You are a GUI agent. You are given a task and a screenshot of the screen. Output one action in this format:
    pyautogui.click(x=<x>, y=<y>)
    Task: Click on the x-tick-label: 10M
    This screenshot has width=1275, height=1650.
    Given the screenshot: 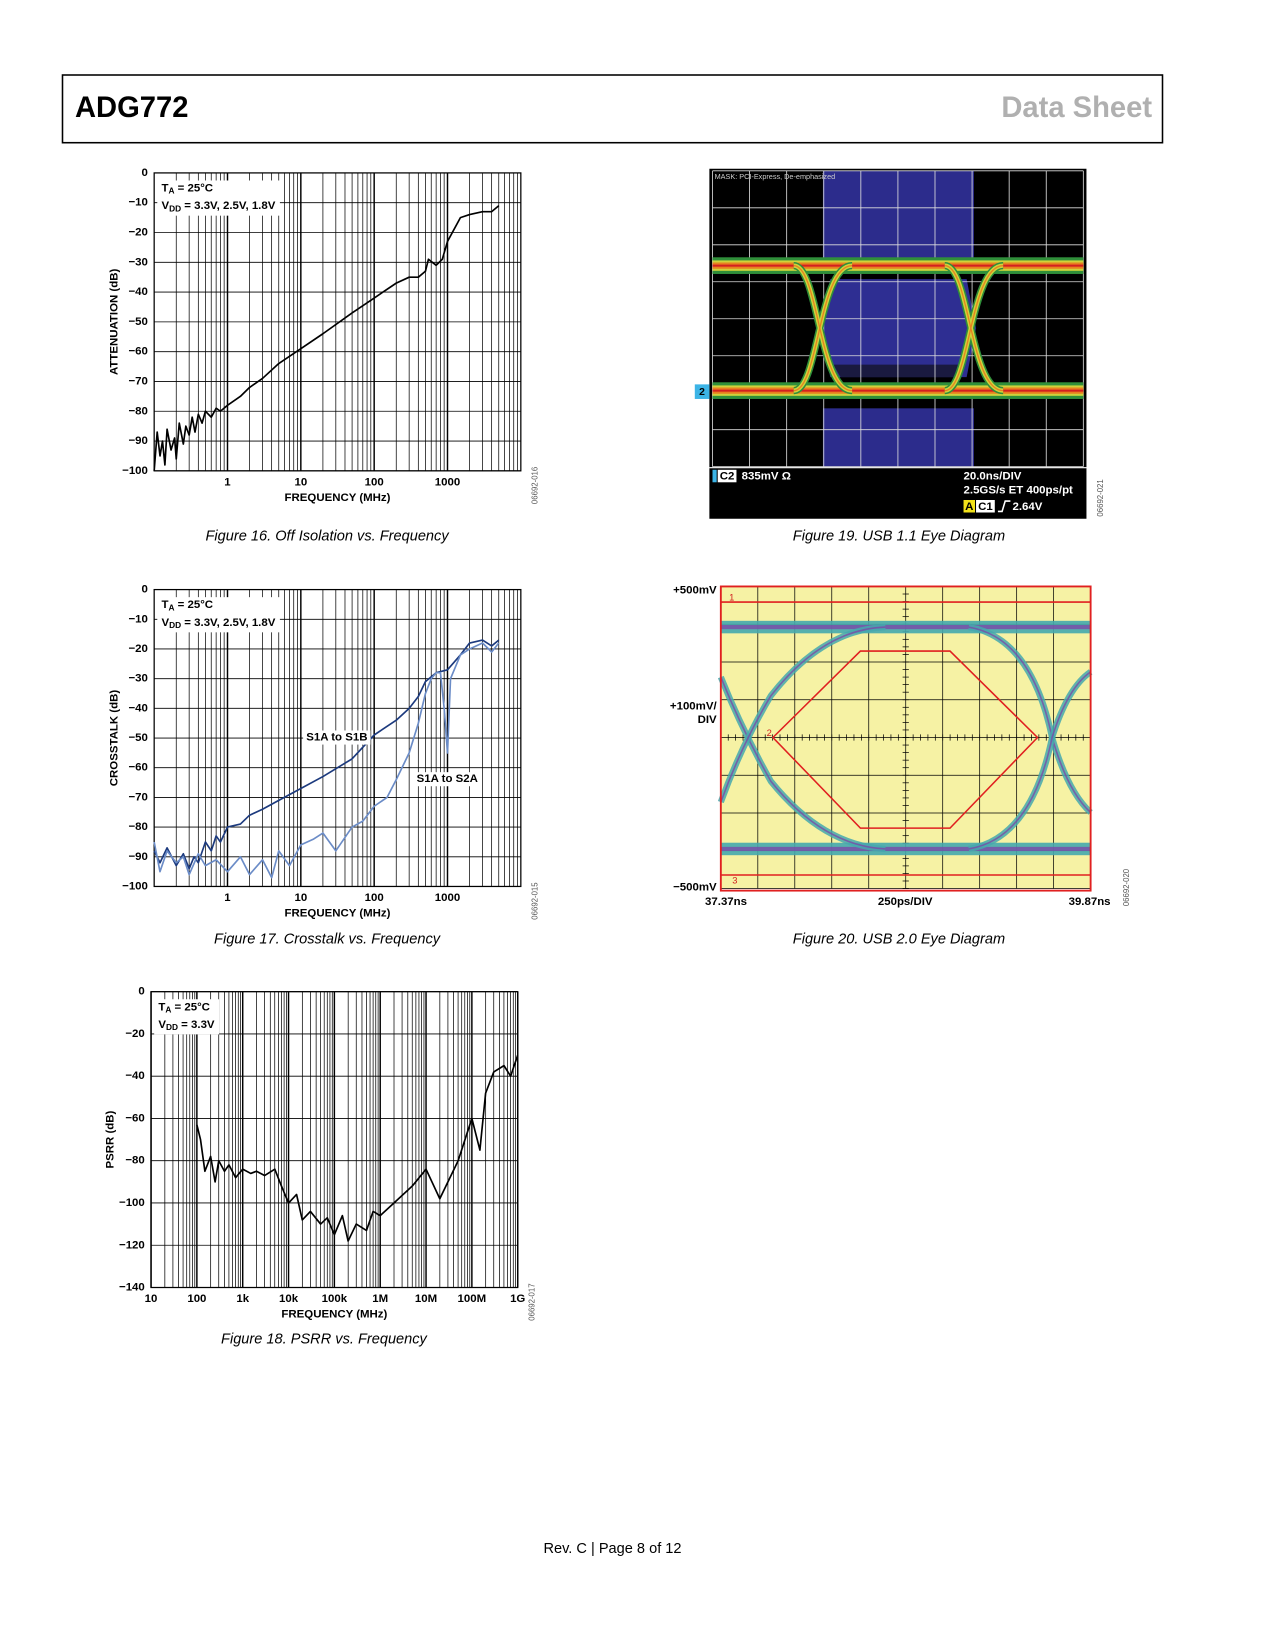 What is the action you would take?
    pyautogui.click(x=426, y=1299)
    